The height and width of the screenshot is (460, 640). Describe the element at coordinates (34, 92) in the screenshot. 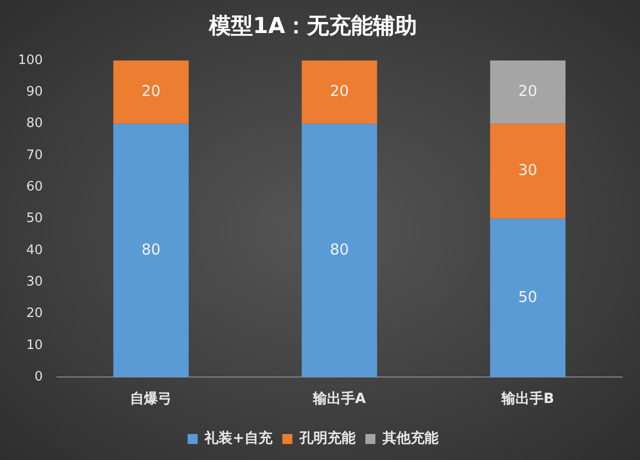

I see `y-tick-label: 90` at that location.